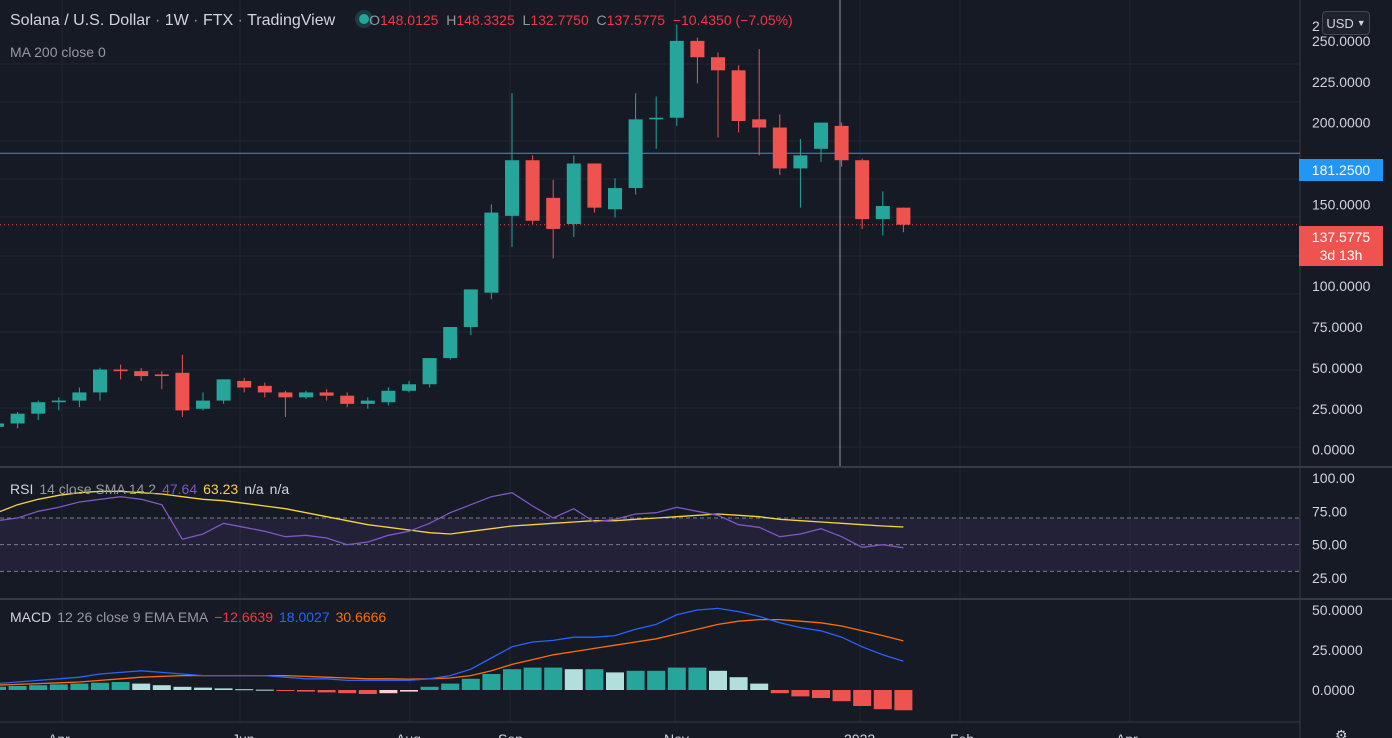 Image resolution: width=1392 pixels, height=738 pixels. I want to click on macd-signal-value: 30.6666, so click(361, 617).